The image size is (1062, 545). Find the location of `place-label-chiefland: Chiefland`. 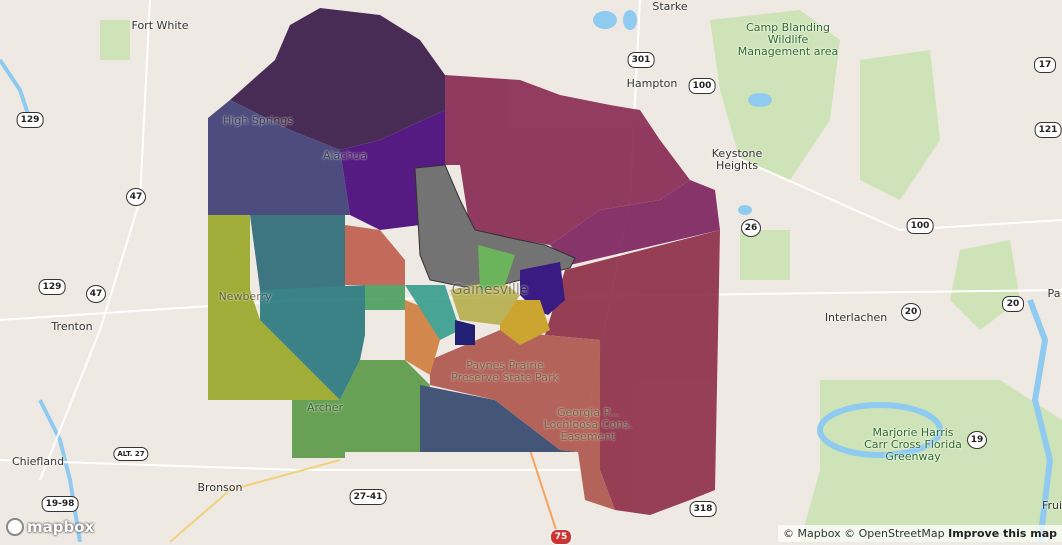

place-label-chiefland: Chiefland is located at coordinates (38, 462).